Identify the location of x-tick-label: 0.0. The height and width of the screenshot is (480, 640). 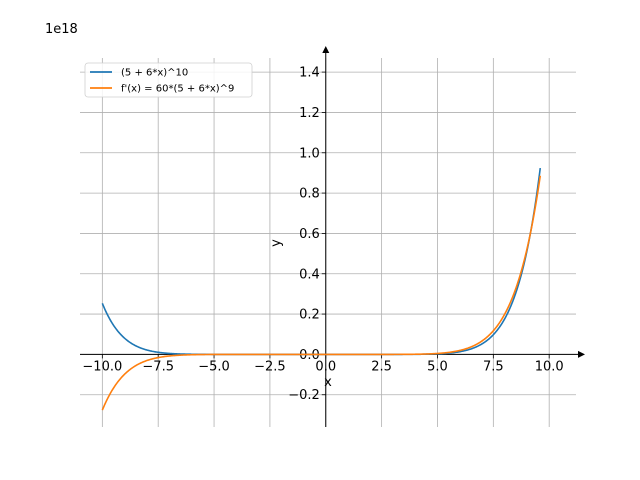
(325, 366).